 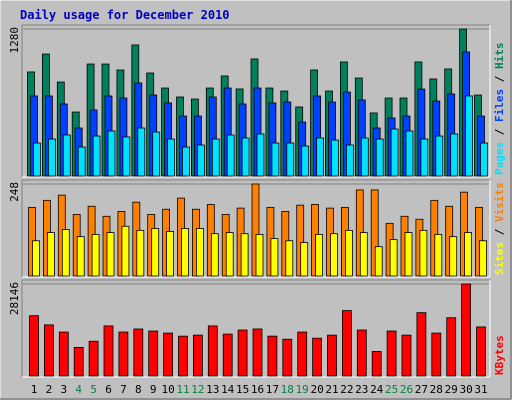 What do you see at coordinates (14, 298) in the screenshot?
I see `y-tick-label: 28146` at bounding box center [14, 298].